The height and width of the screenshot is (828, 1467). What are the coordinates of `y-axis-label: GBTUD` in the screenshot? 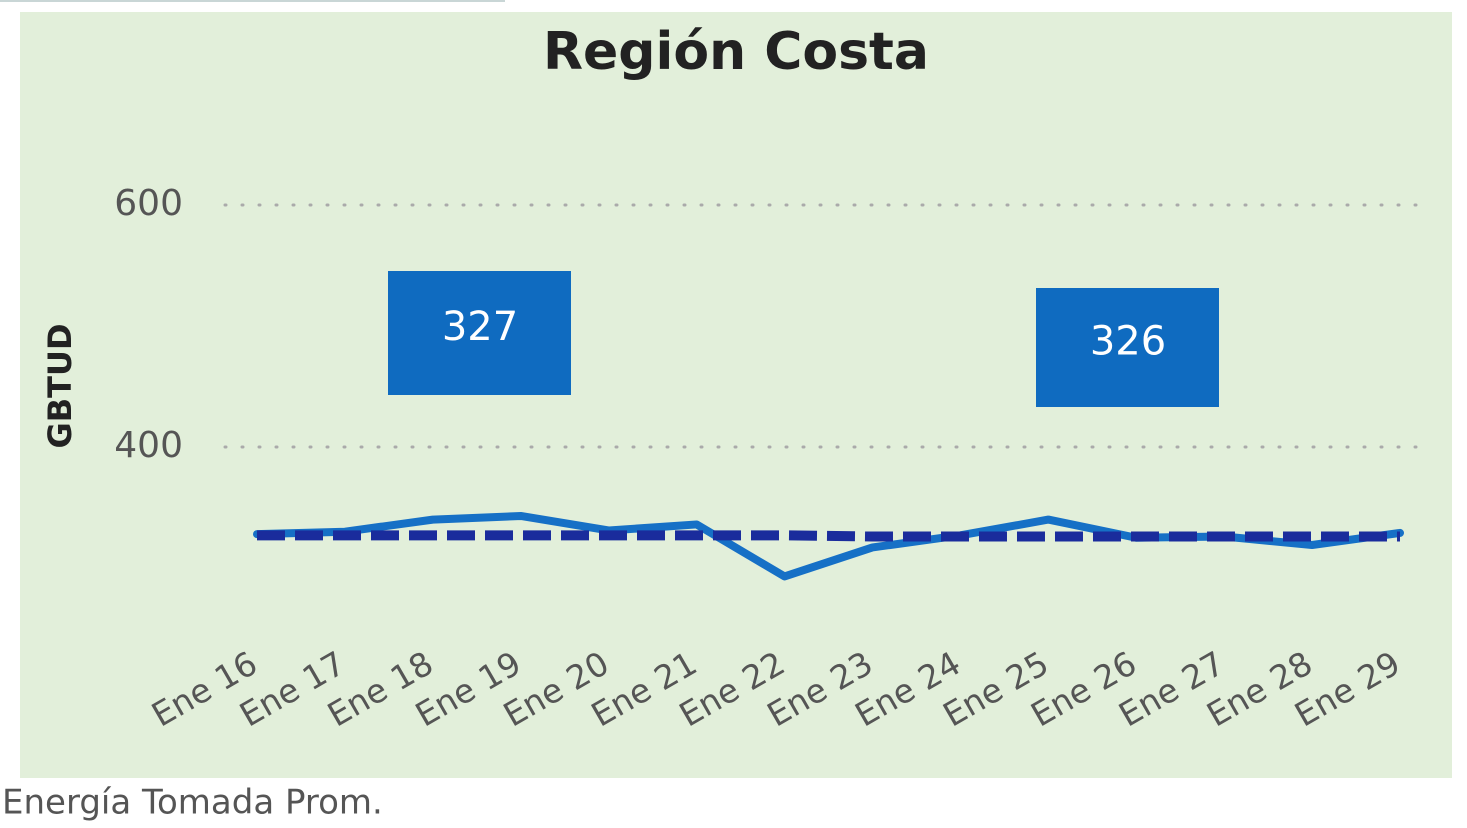 It's located at (60, 385).